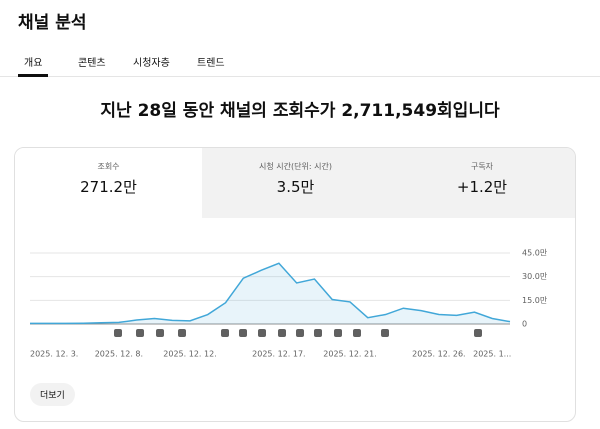 The height and width of the screenshot is (429, 600). What do you see at coordinates (438, 354) in the screenshot?
I see `x-tick-label: 2025. 12. 26.` at bounding box center [438, 354].